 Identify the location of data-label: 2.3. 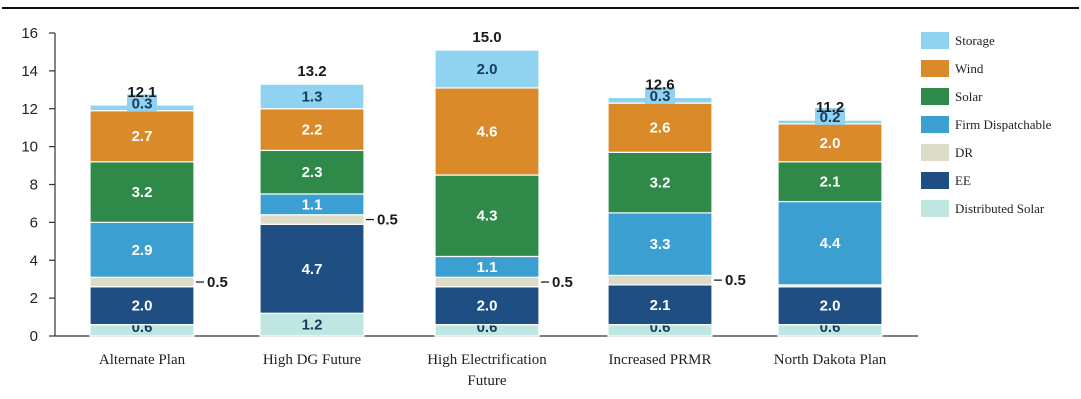
(312, 172).